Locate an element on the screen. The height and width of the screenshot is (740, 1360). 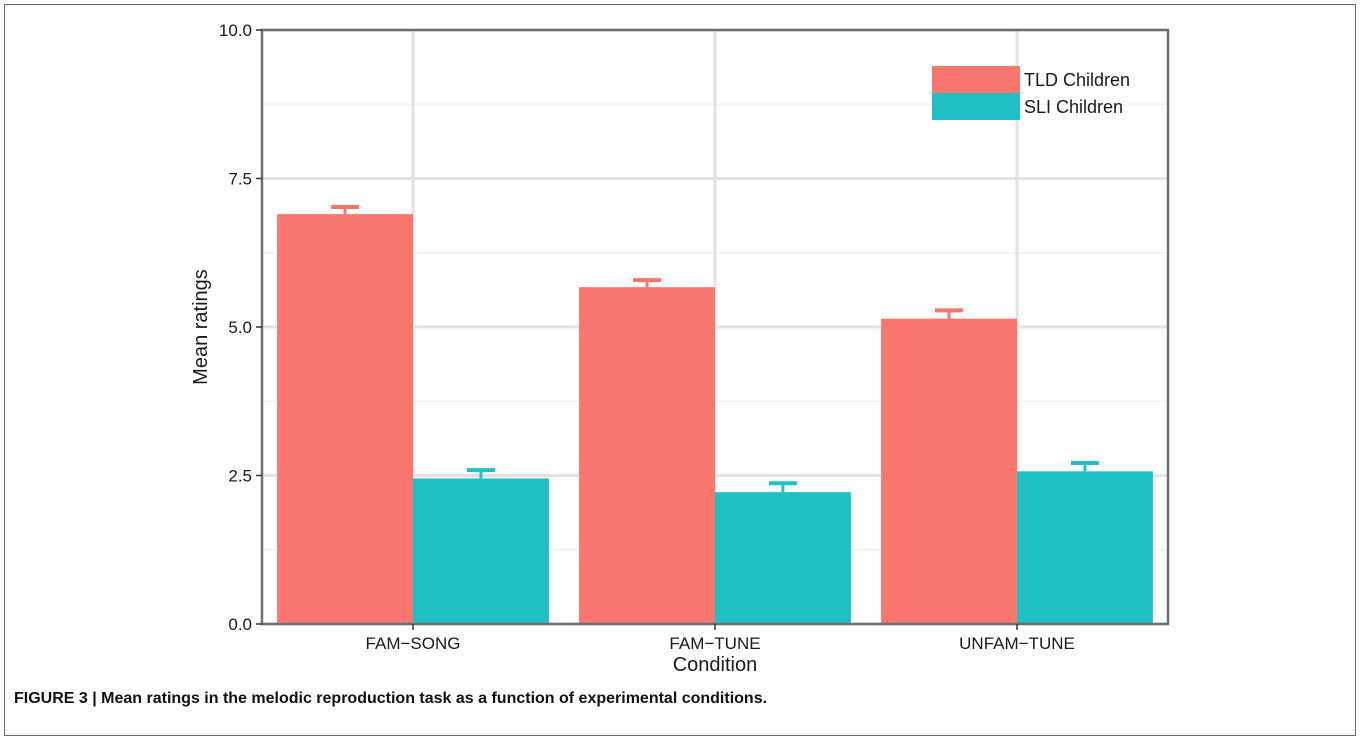
legend-label: SLI Children is located at coordinates (1073, 107).